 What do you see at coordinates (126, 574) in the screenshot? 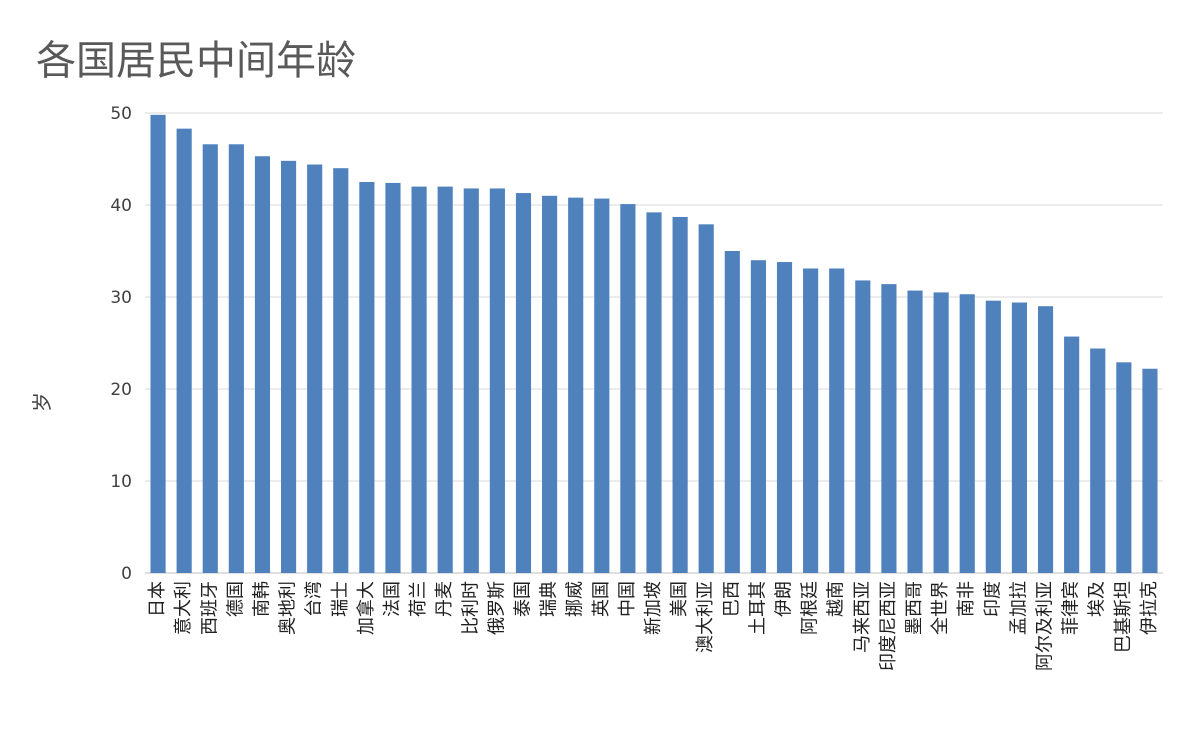
I see `y-tick-label: 0` at bounding box center [126, 574].